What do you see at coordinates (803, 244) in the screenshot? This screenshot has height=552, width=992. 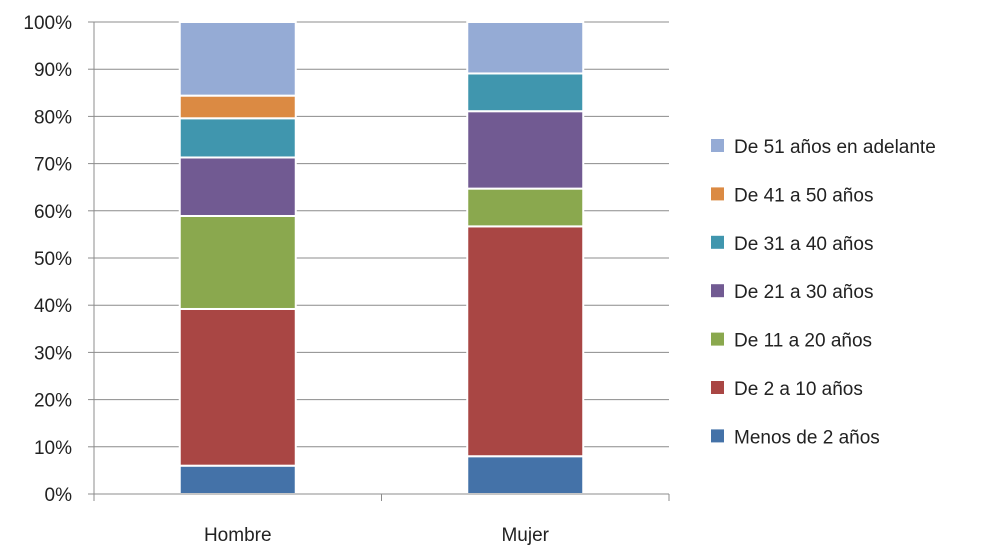 I see `legend-label: De 31 a 40 años` at bounding box center [803, 244].